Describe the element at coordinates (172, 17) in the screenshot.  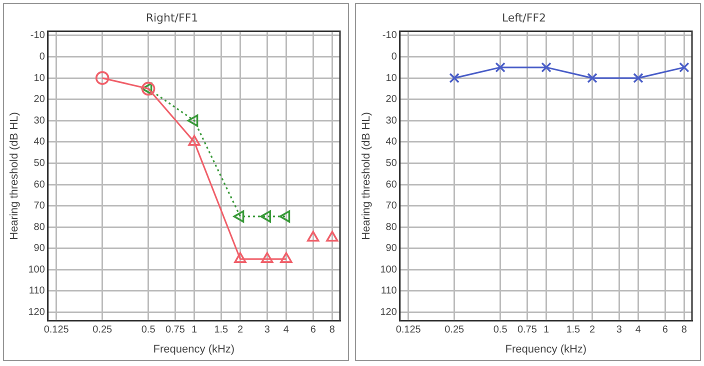
I see `chart-title: Right/FF1` at that location.